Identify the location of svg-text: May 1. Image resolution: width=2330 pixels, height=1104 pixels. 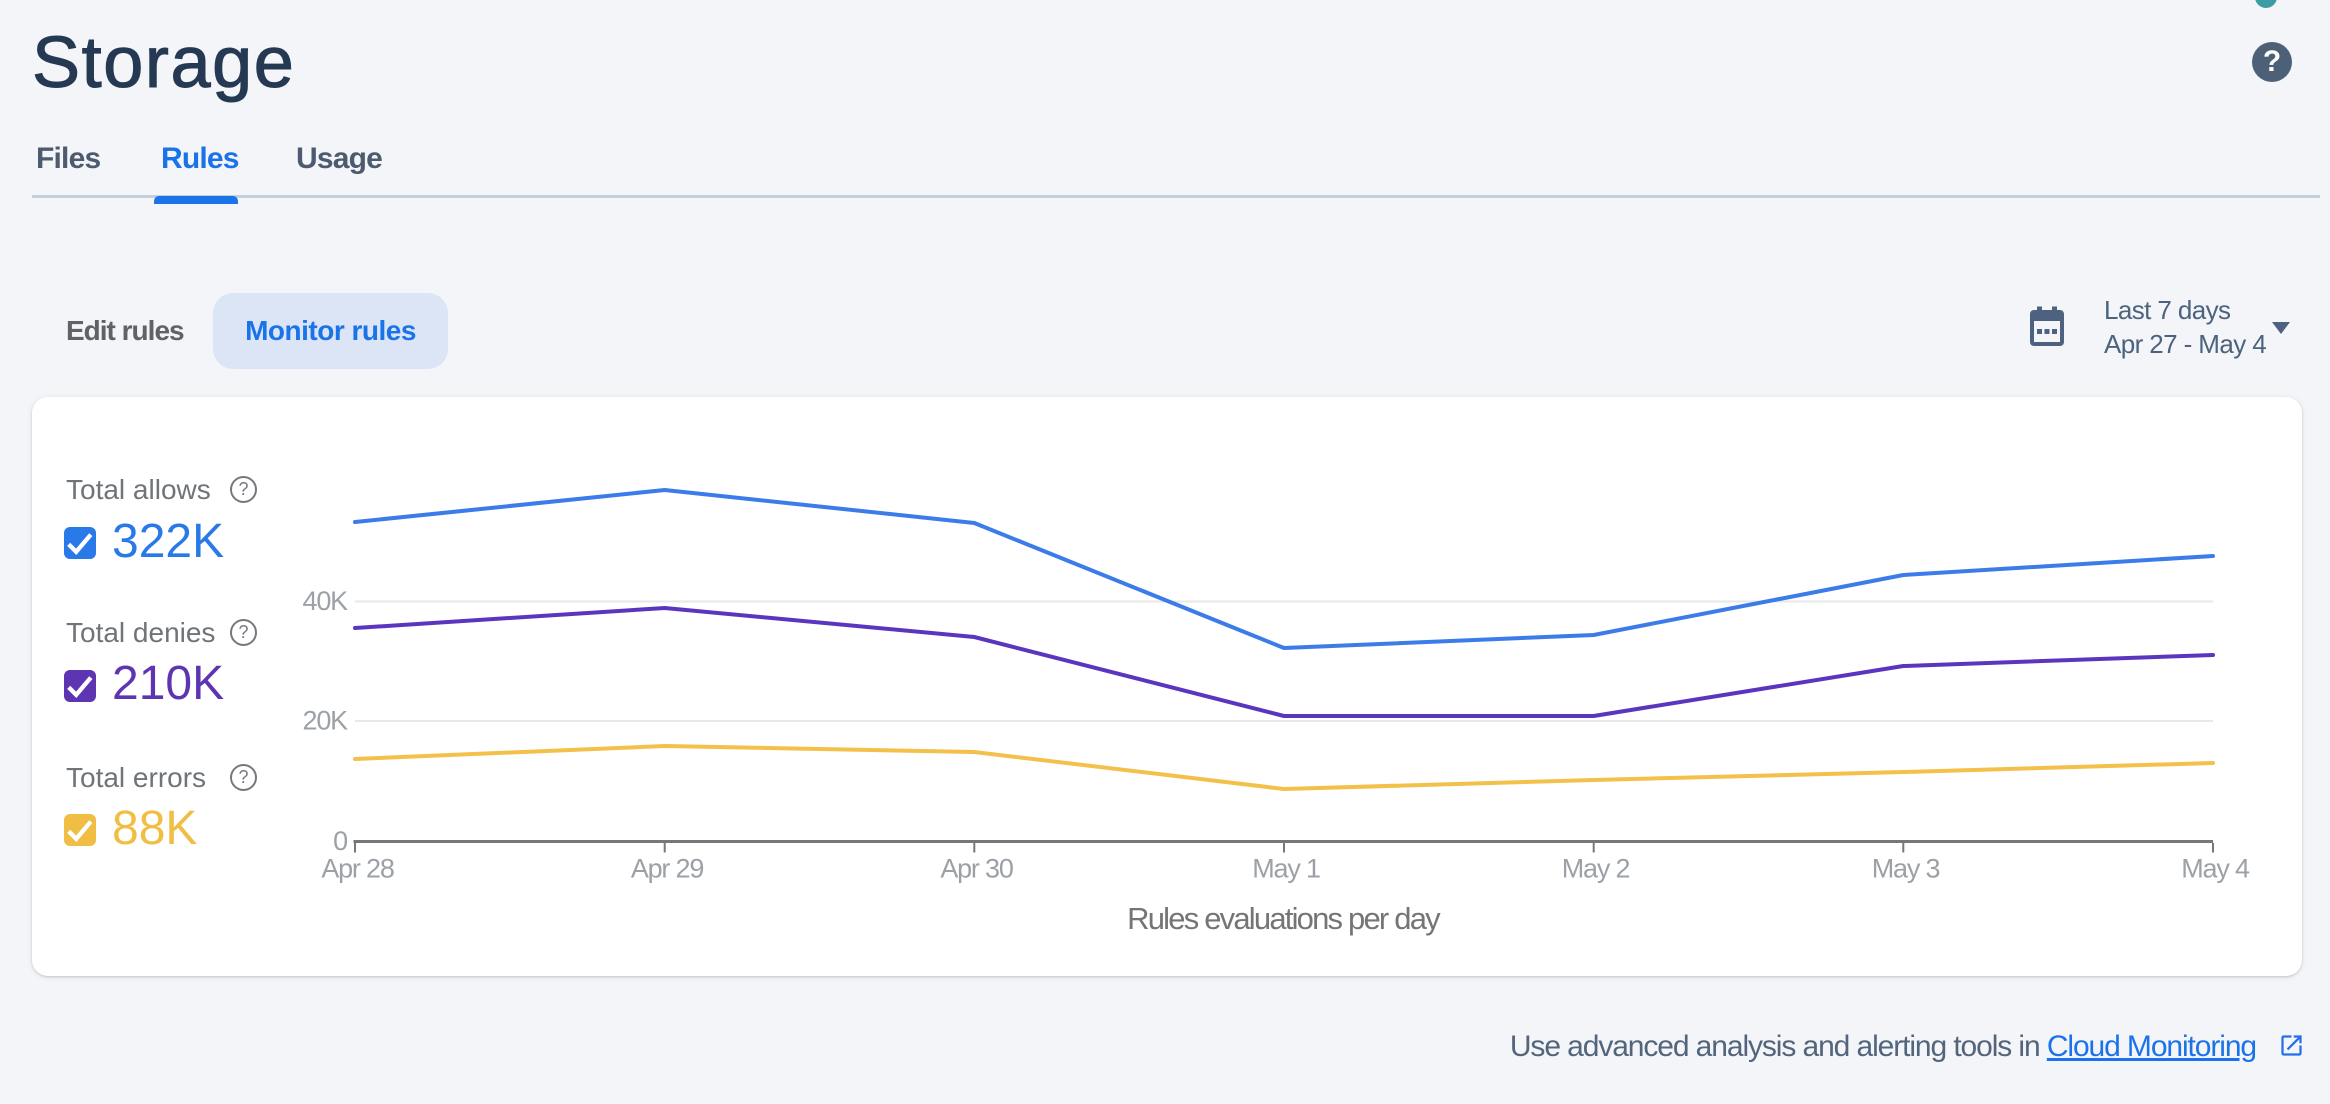
(1286, 869).